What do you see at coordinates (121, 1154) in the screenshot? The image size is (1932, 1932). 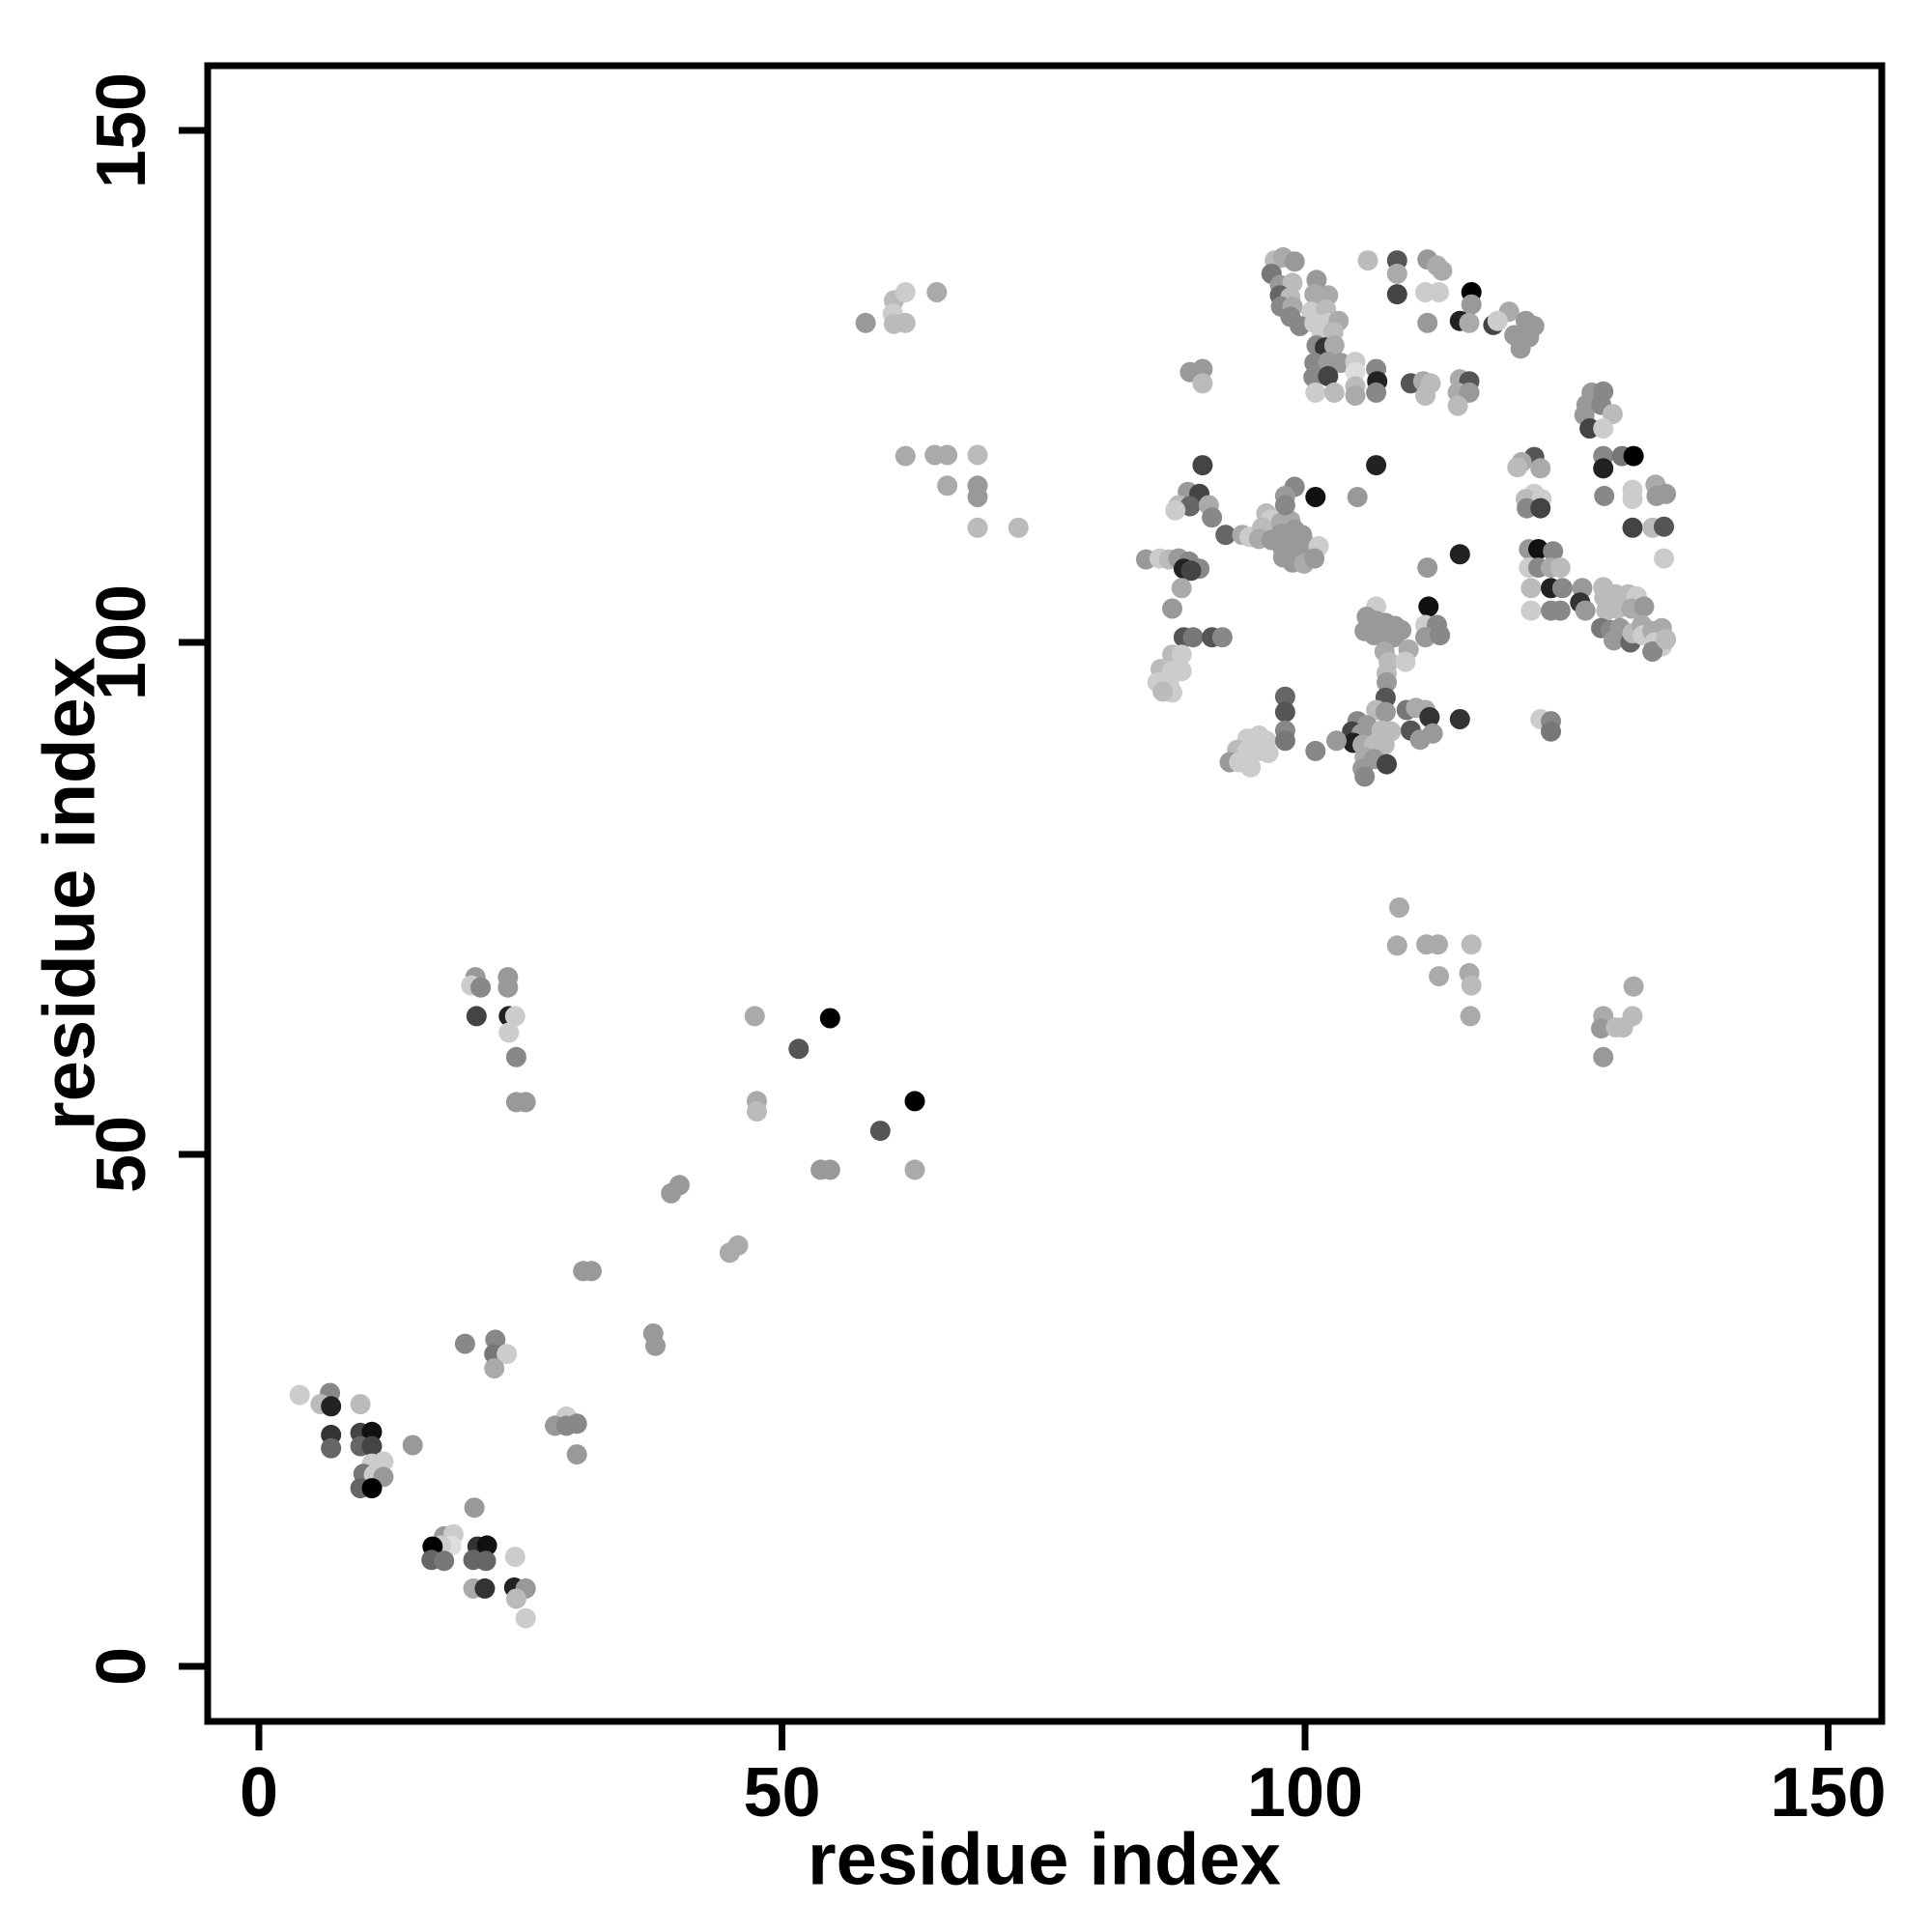 I see `y-tick-label: 50` at bounding box center [121, 1154].